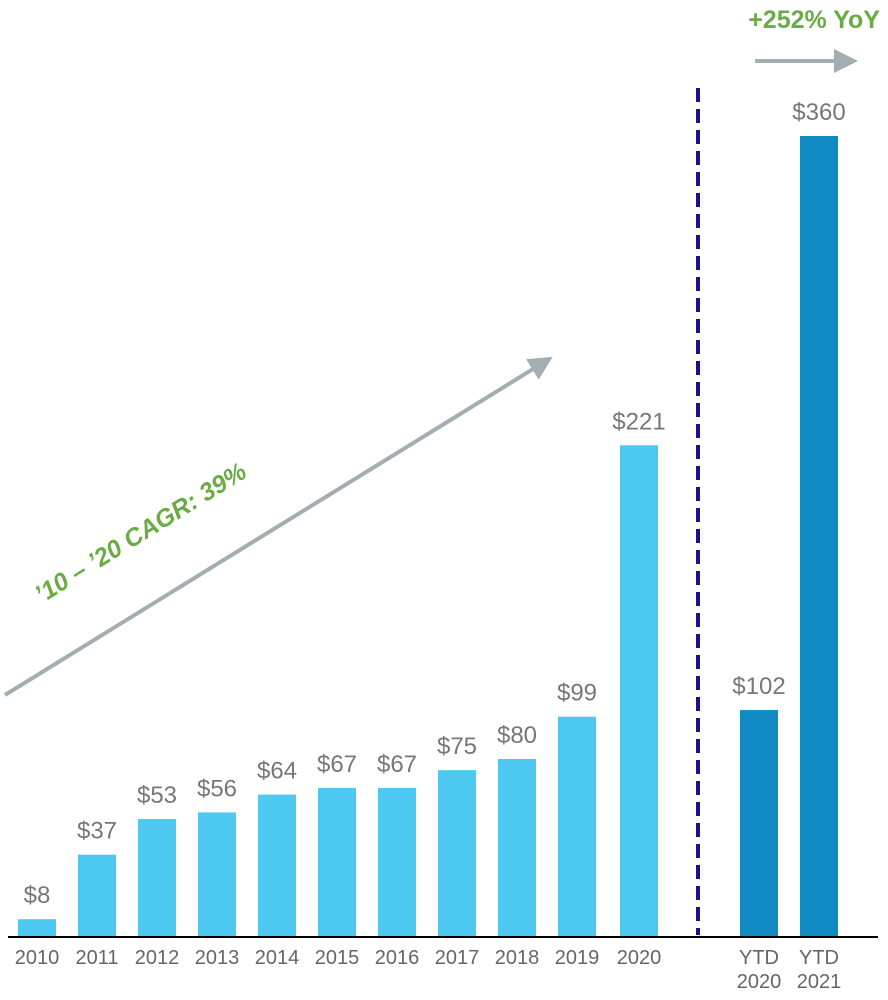  I want to click on bar-2018, so click(517, 848).